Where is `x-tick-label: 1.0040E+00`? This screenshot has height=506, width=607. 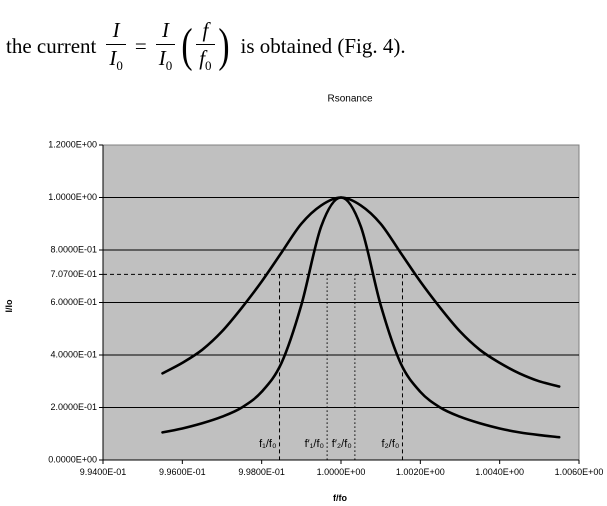
x-tick-label: 1.0040E+00 is located at coordinates (499, 472).